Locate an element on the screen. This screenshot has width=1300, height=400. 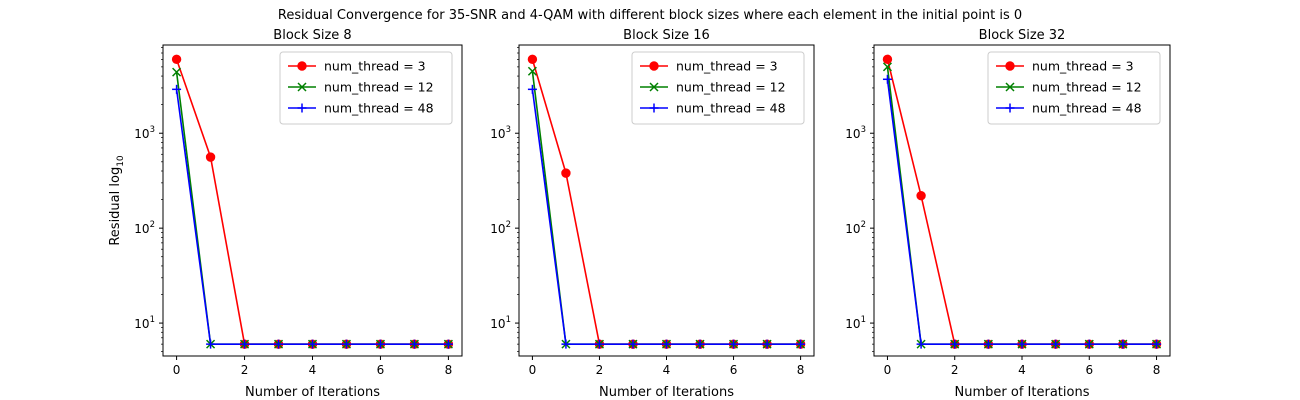
subplot-title: Block Size 32 is located at coordinates (1022, 35).